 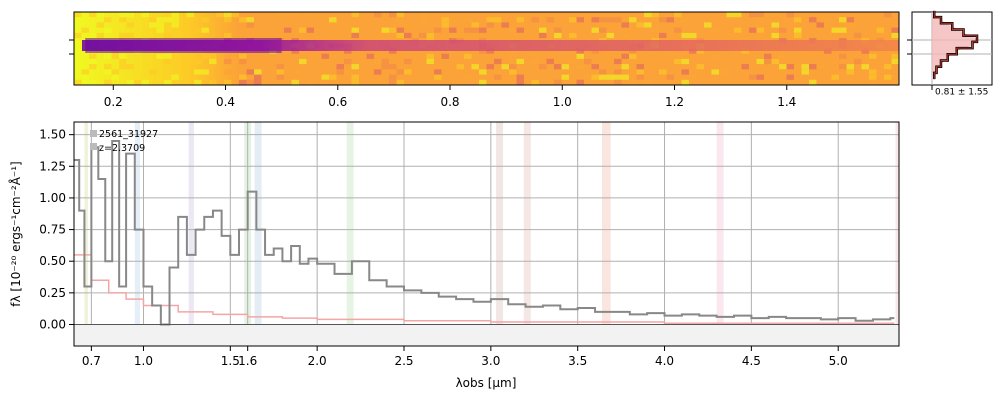 I want to click on x-tick-label: 3.5, so click(x=577, y=361).